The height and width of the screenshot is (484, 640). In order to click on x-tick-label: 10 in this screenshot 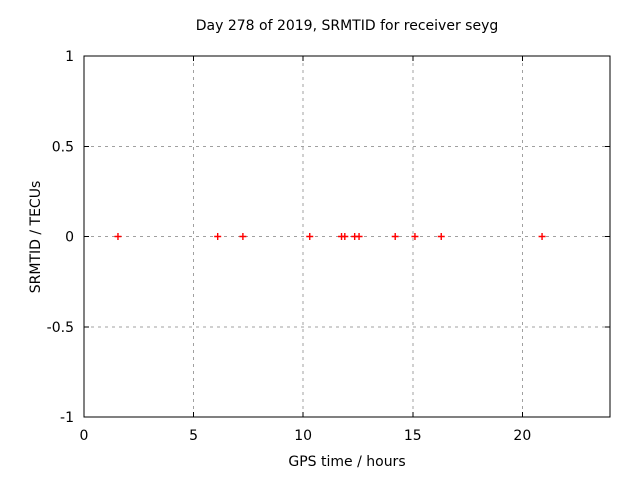, I will do `click(303, 436)`.